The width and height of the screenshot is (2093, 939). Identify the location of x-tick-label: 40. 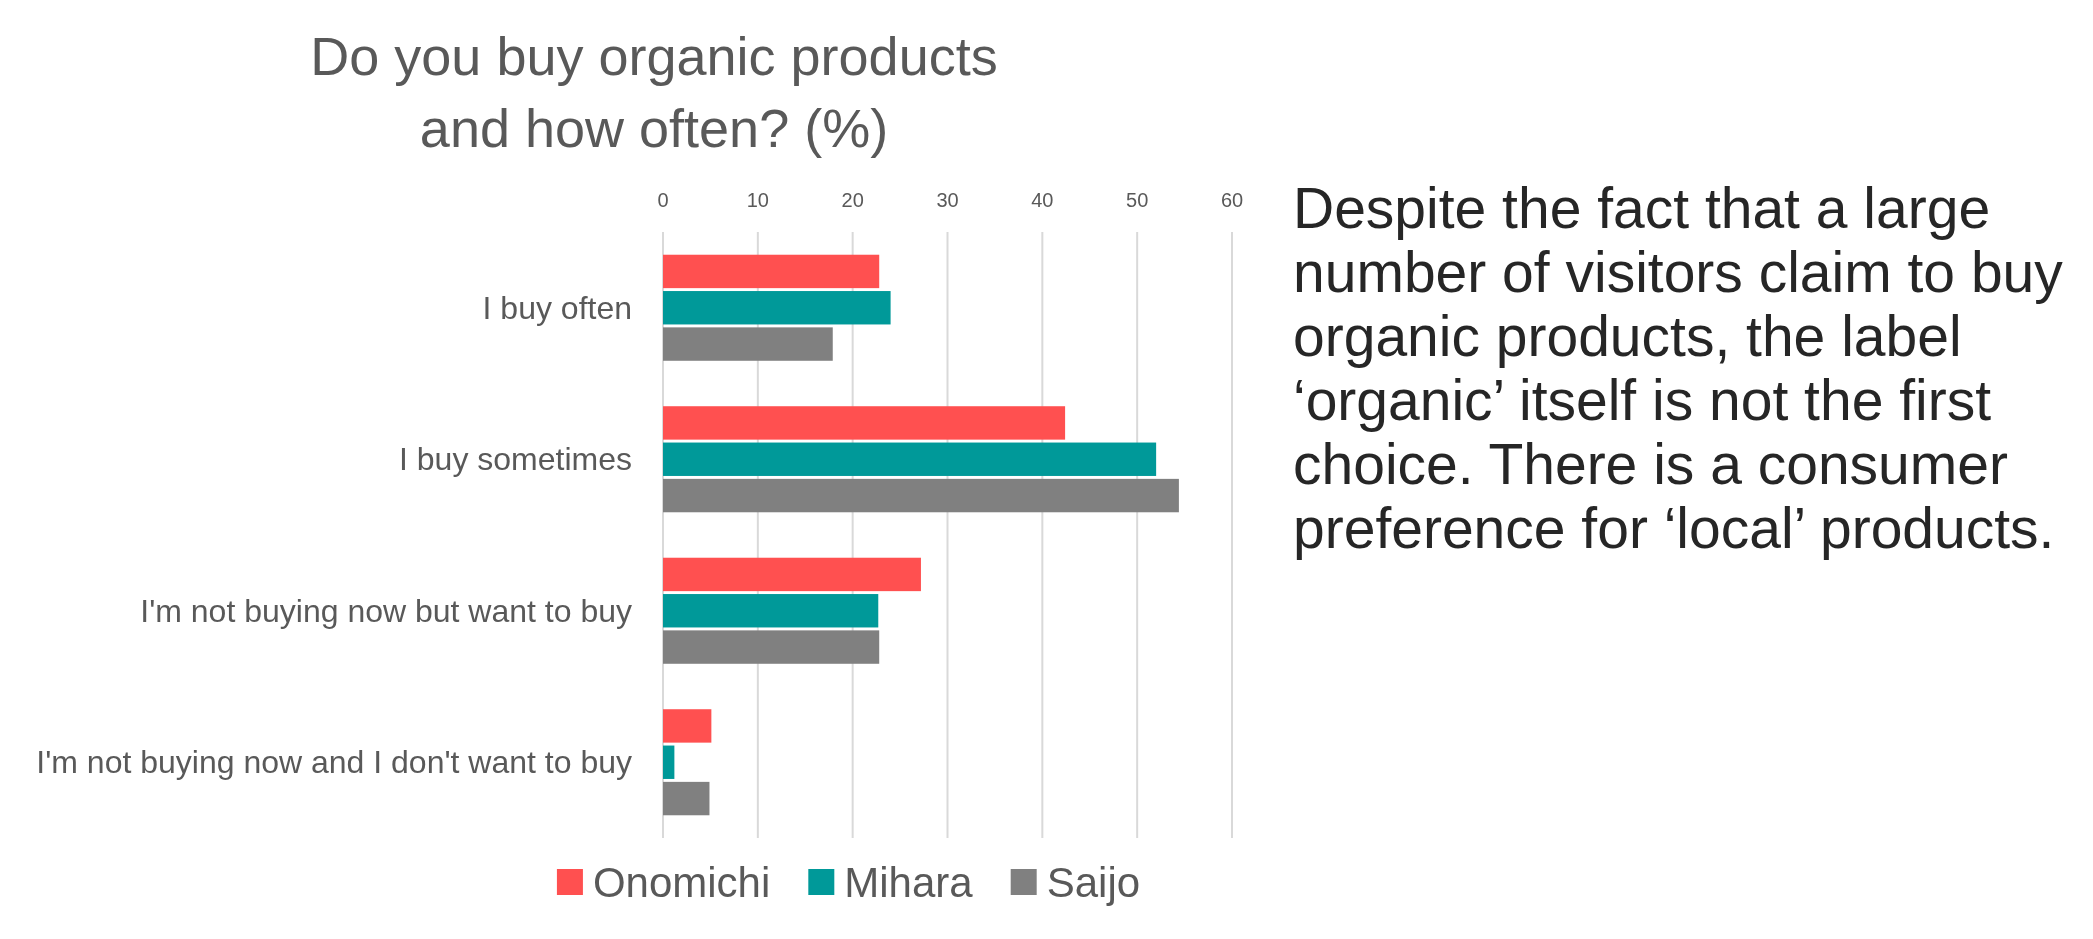
(1042, 200).